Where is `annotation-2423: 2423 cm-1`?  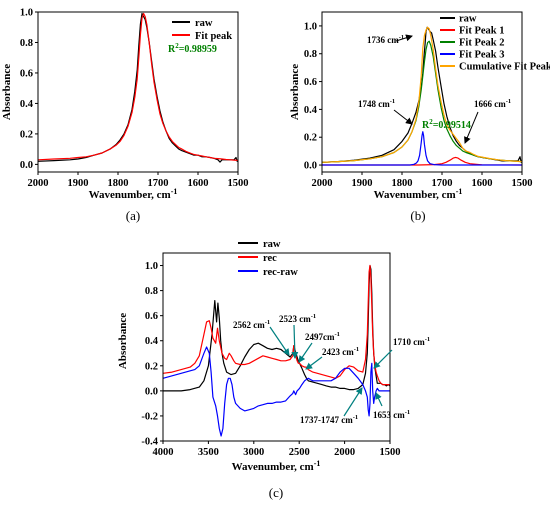
annotation-2423: 2423 cm-1 is located at coordinates (340, 351).